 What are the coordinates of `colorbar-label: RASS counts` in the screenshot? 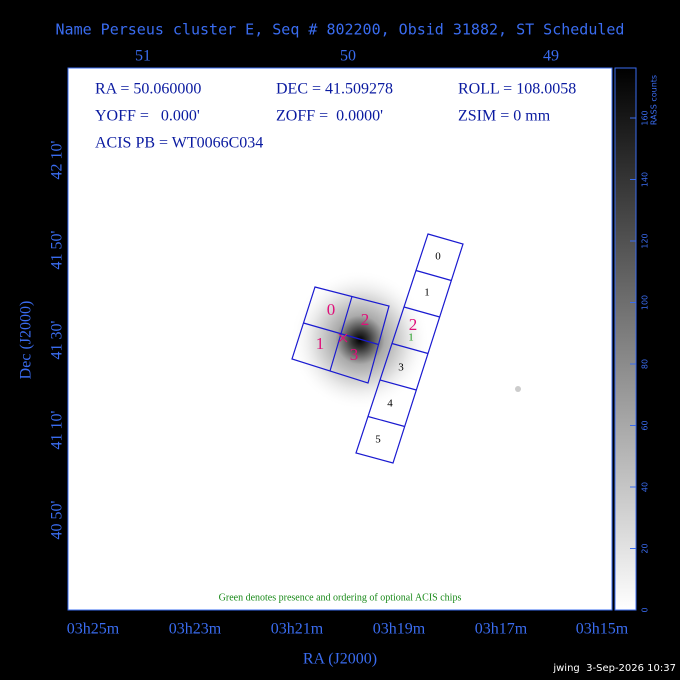 It's located at (654, 100).